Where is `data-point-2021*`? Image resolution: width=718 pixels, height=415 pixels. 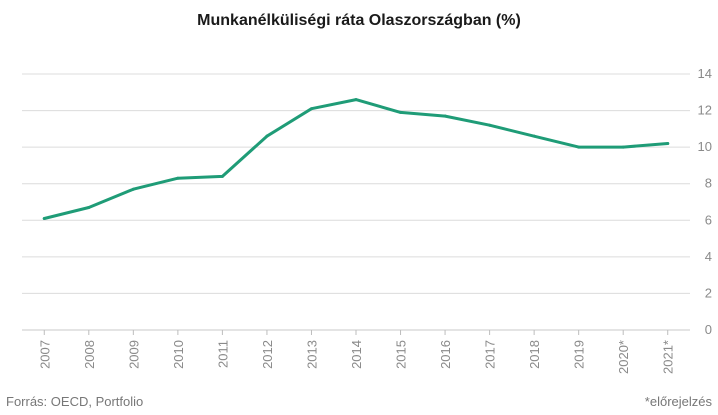
data-point-2021* is located at coordinates (668, 143).